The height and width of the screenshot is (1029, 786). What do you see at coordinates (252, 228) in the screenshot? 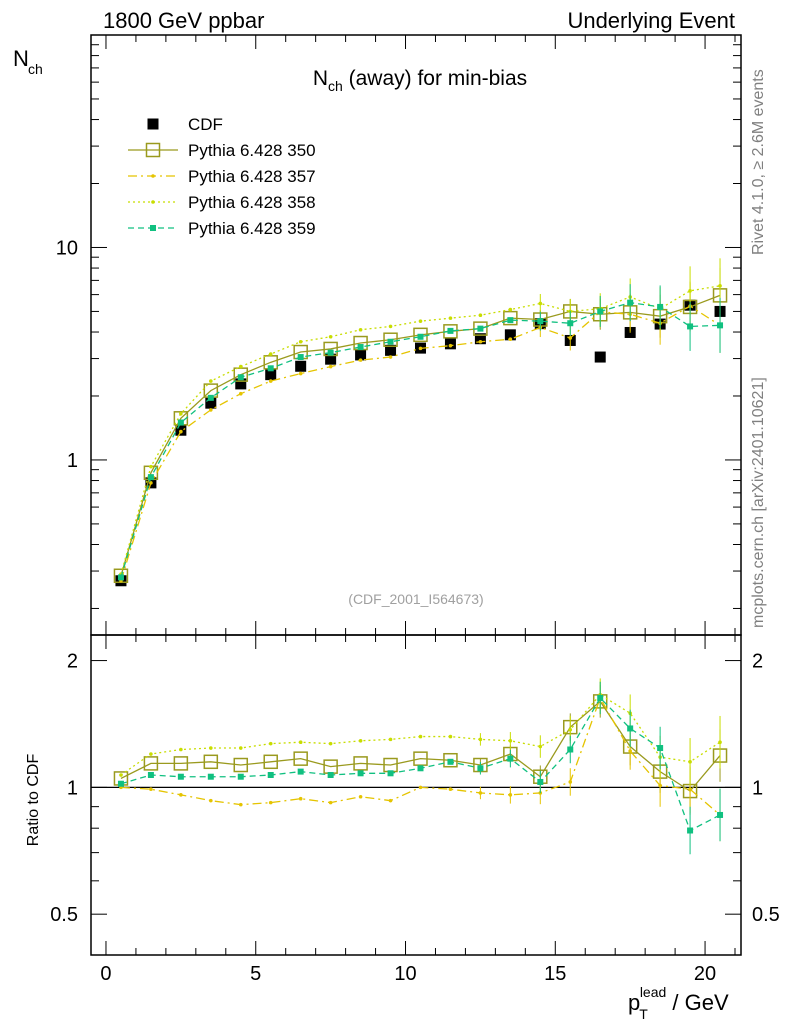
I see `legend-label-pythia-6-428-359: Pythia 6.428 359` at bounding box center [252, 228].